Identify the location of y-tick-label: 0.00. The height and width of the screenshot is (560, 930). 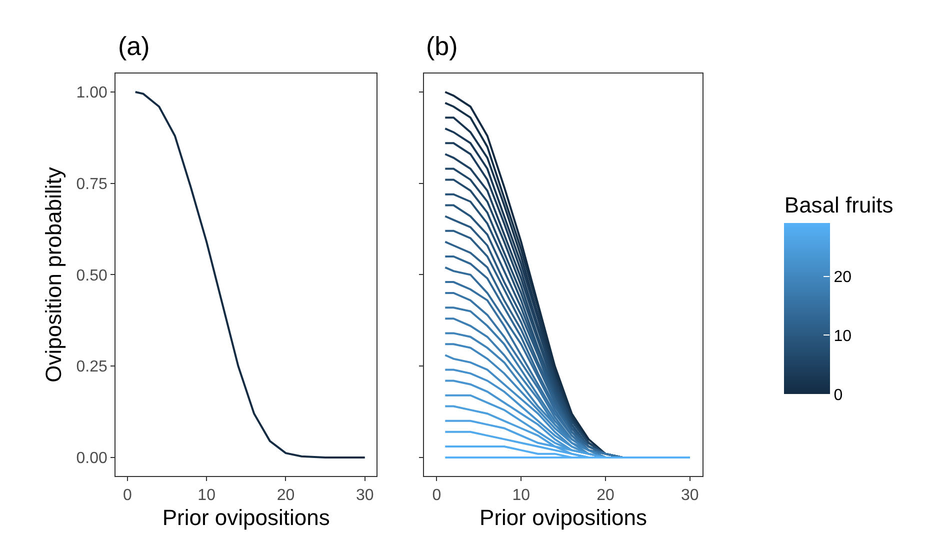
(92, 459).